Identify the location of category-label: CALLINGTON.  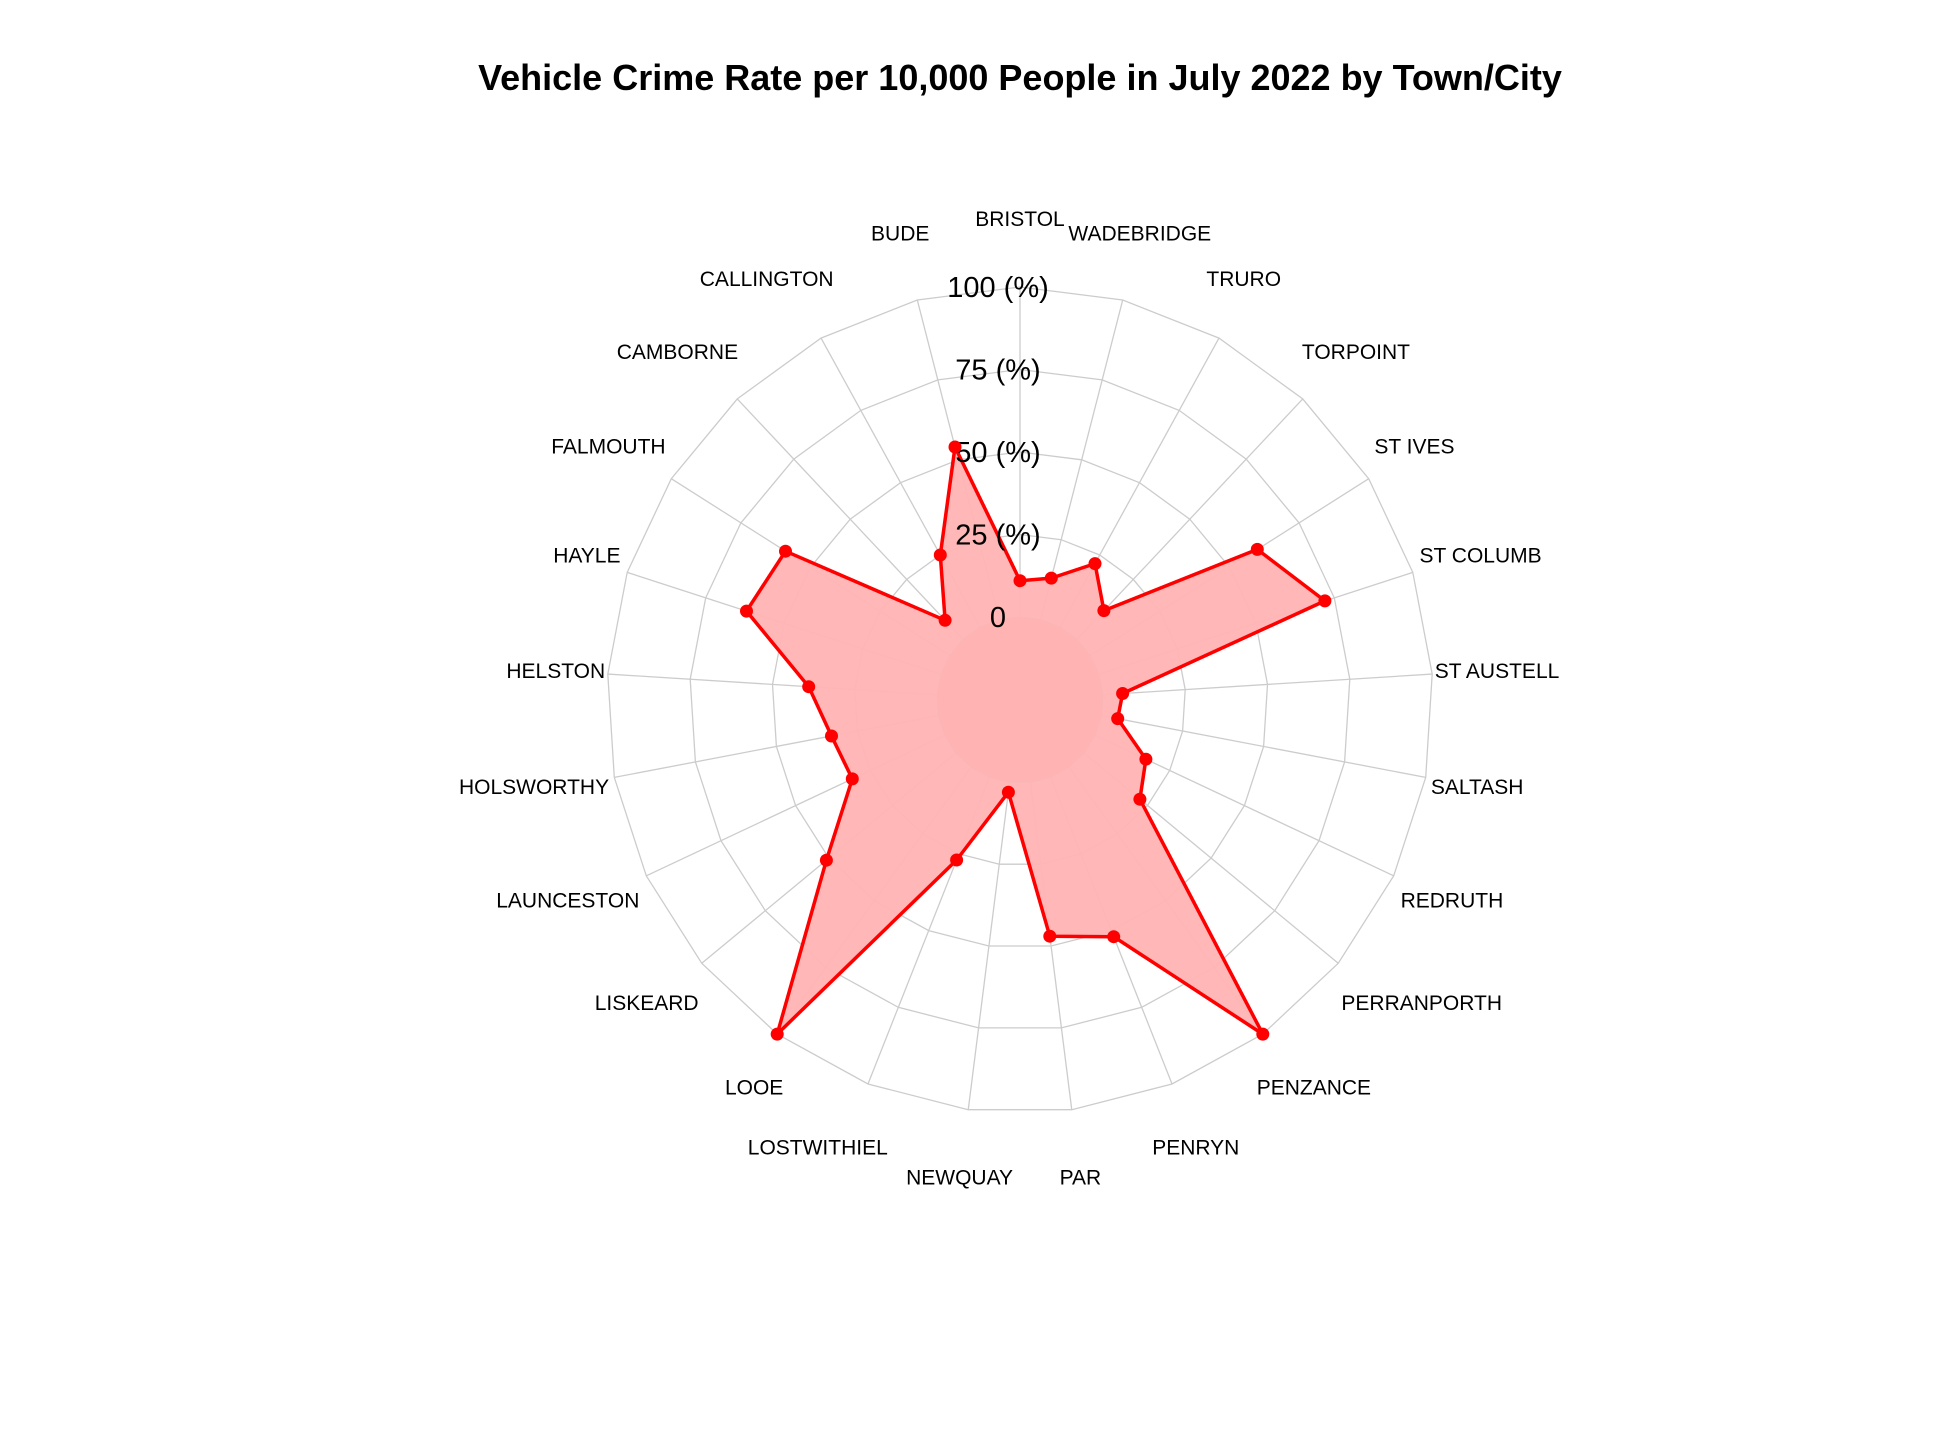
(767, 279).